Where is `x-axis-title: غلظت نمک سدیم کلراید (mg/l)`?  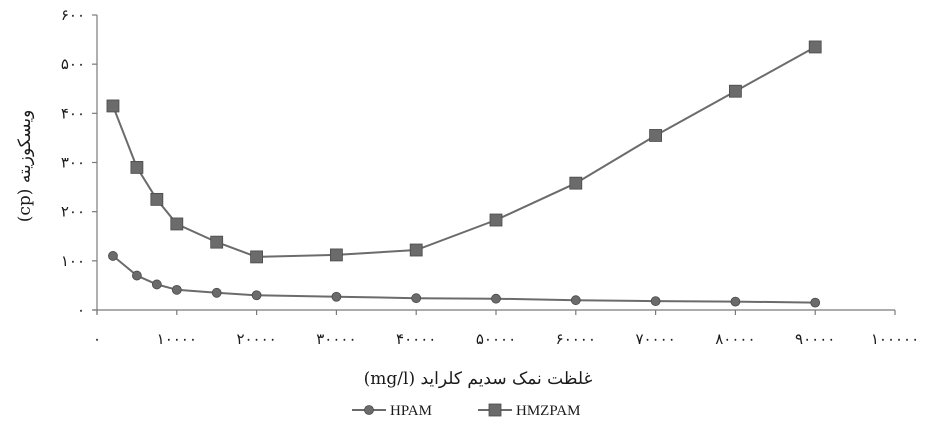
x-axis-title: غلظت نمک سدیم کلراید (mg/l) is located at coordinates (478, 379).